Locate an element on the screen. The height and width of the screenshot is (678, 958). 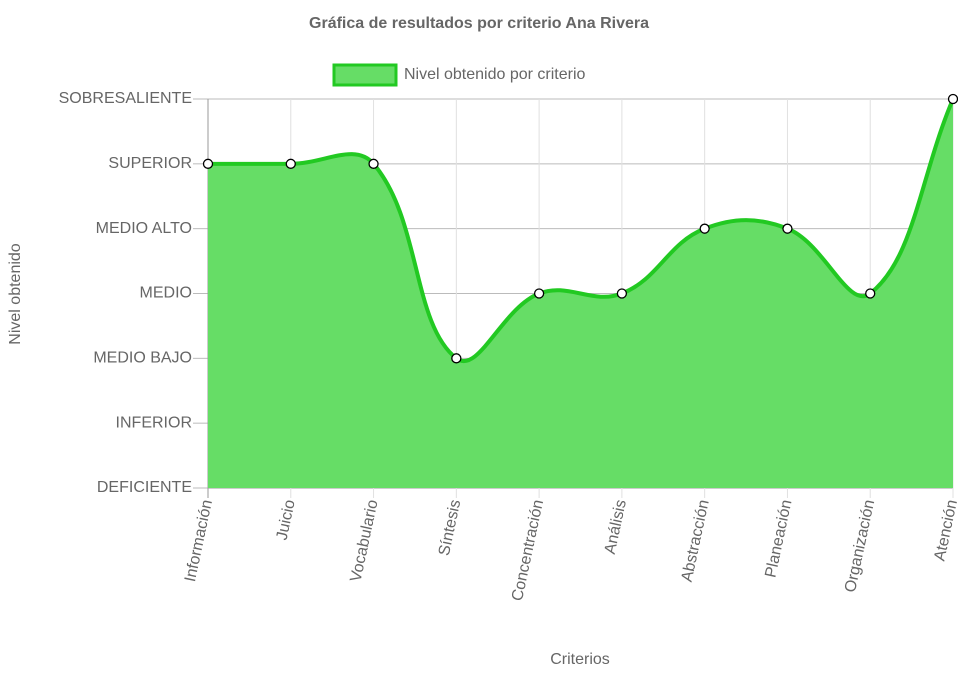
x-tick-label: Planeación is located at coordinates (778, 538).